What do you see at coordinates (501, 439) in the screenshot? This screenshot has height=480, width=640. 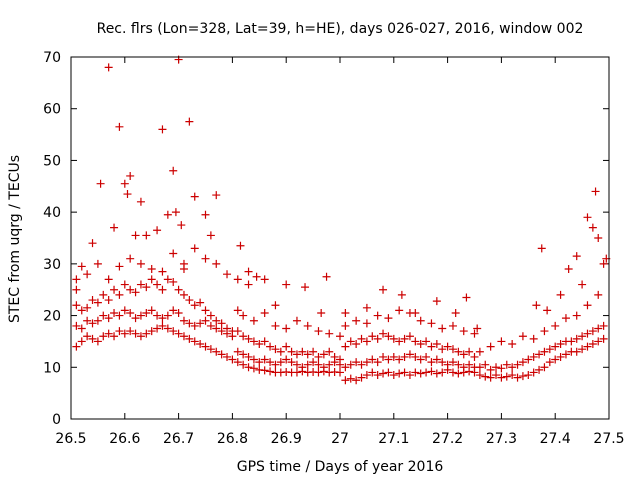 I see `x-tick-label: 27.3` at bounding box center [501, 439].